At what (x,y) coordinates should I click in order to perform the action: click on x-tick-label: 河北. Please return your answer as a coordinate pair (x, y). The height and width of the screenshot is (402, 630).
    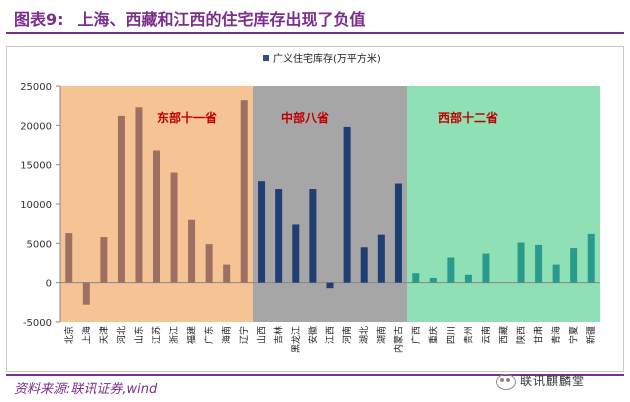
    Looking at the image, I should click on (121, 335).